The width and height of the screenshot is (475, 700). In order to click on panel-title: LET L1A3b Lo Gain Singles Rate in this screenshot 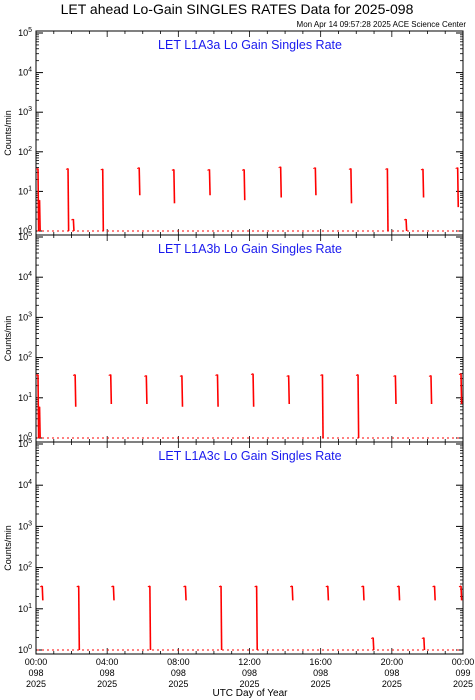, I will do `click(250, 249)`.